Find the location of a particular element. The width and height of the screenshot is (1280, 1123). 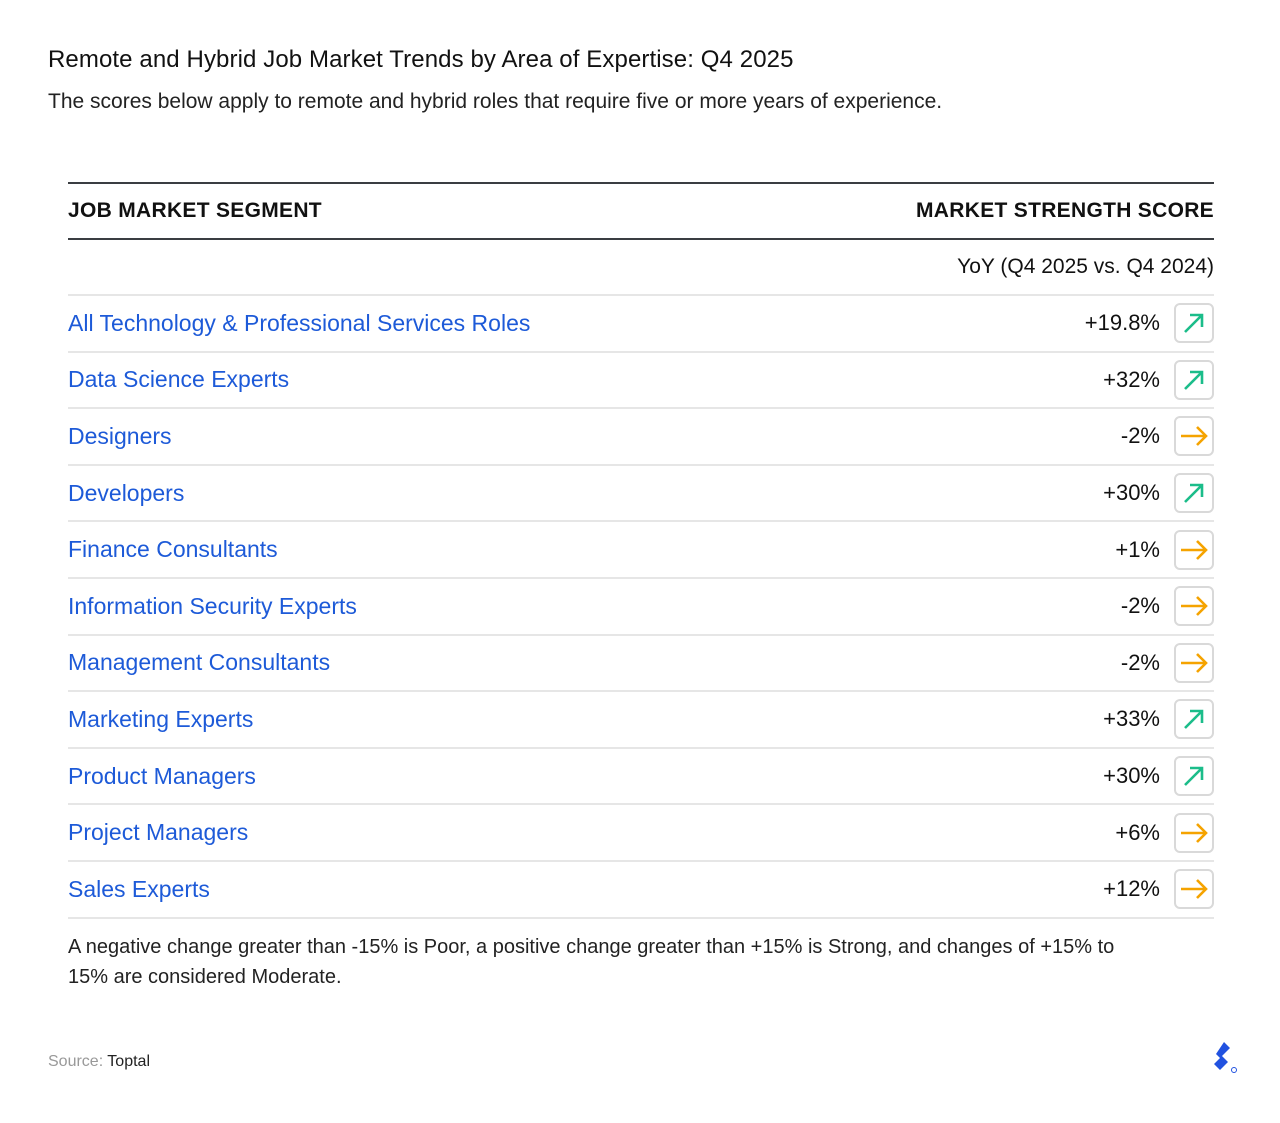

segment-link: Designers is located at coordinates (120, 435).